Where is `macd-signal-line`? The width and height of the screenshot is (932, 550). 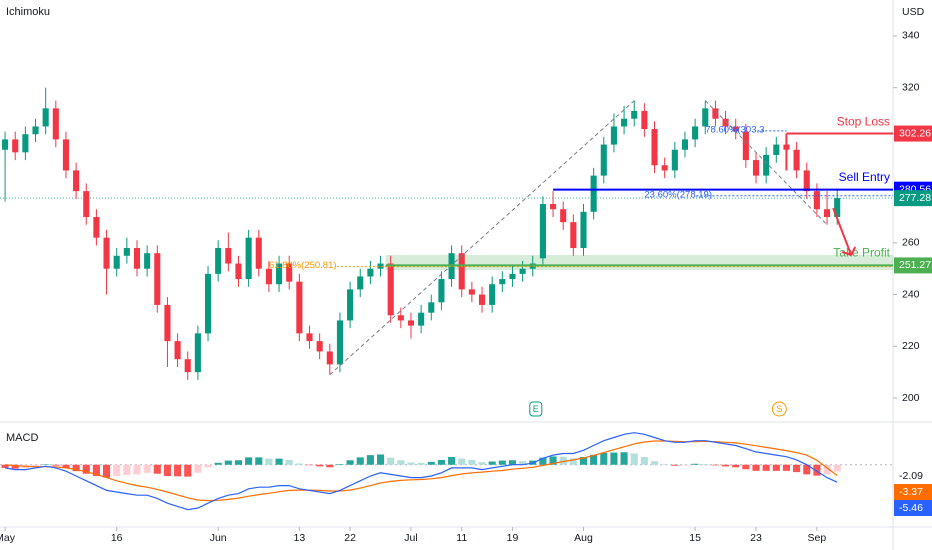 macd-signal-line is located at coordinates (421, 471).